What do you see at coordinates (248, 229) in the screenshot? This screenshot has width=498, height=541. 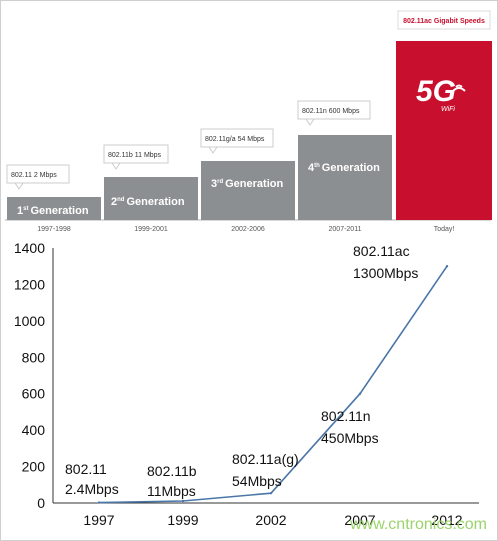 I see `generation-3-years: 2002-2006` at bounding box center [248, 229].